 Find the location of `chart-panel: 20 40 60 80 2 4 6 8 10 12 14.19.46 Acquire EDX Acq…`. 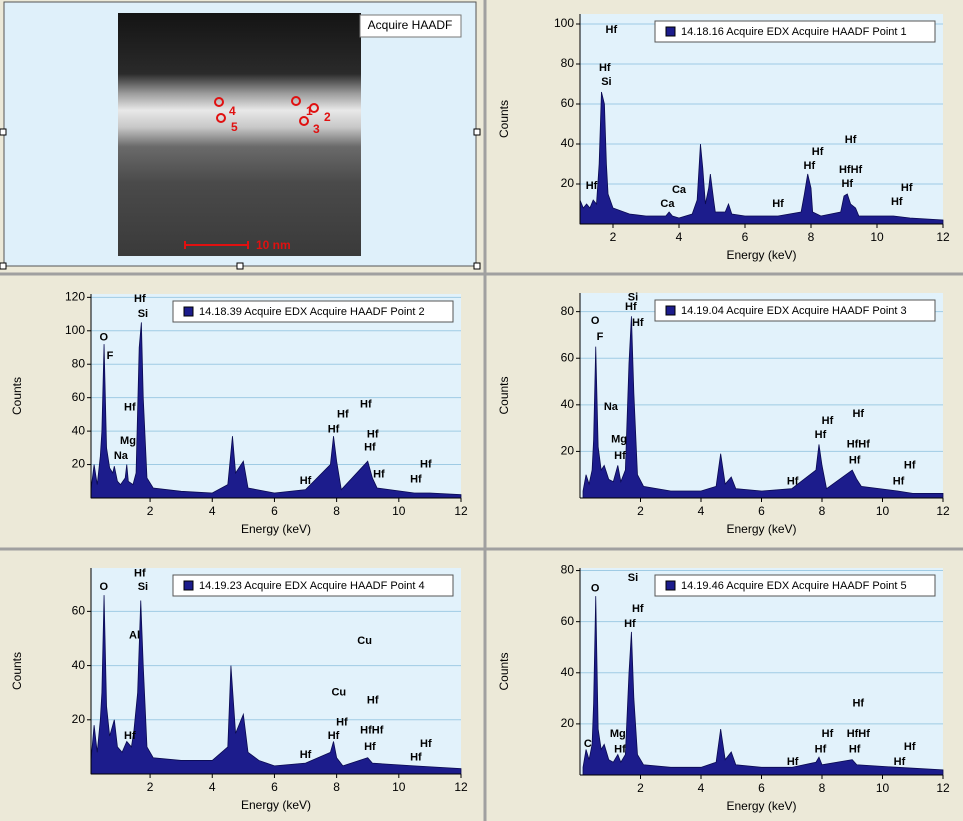

chart-panel: 20 40 60 80 2 4 6 8 10 12 14.19.46 Acquire EDX Acq… is located at coordinates (723, 688).